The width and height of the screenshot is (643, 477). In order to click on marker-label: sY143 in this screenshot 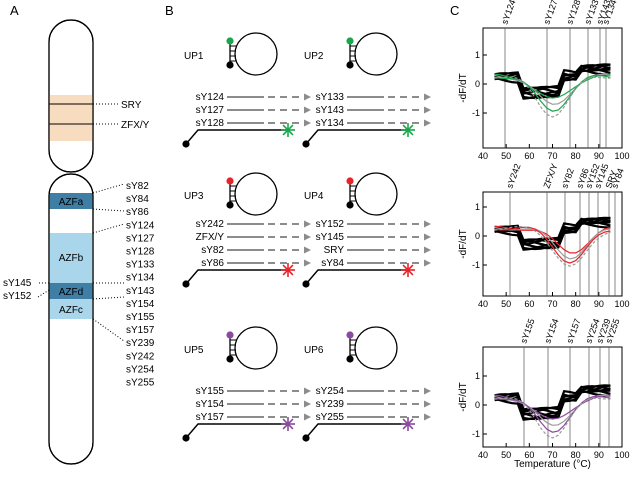, I will do `click(140, 291)`.